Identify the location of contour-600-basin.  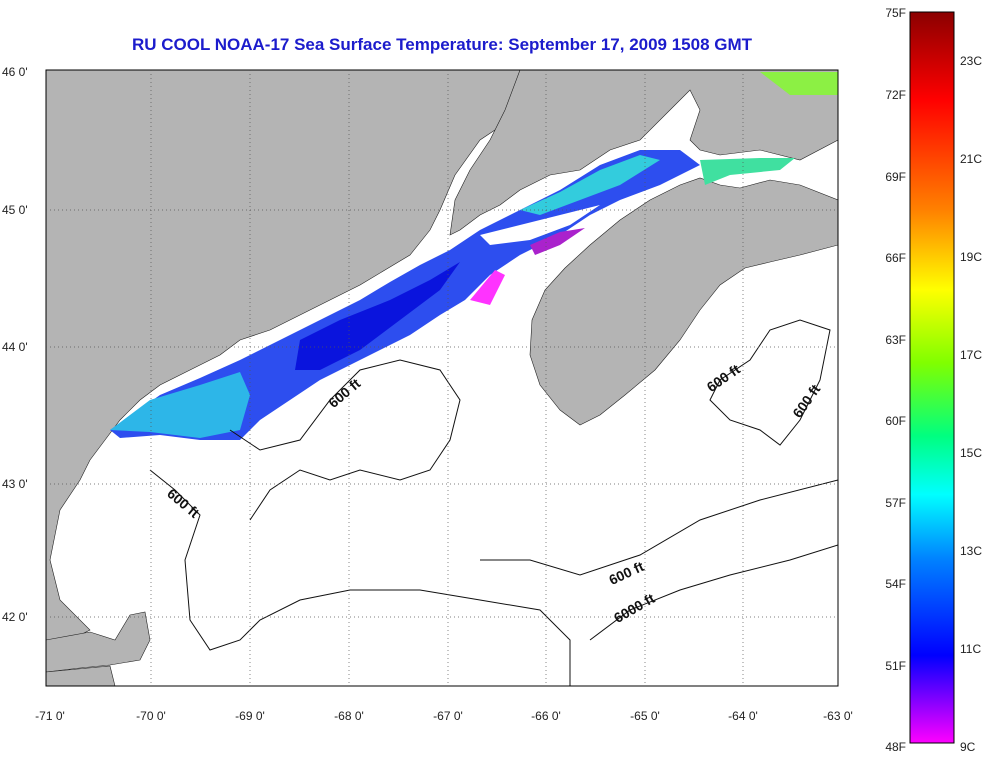
(345, 440).